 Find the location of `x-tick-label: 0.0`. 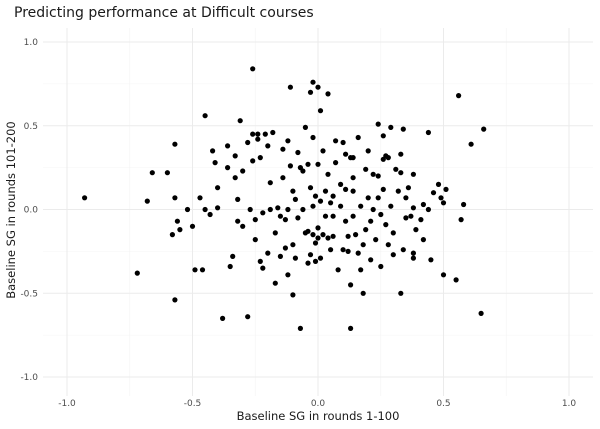

x-tick-label: 0.0 is located at coordinates (318, 404).